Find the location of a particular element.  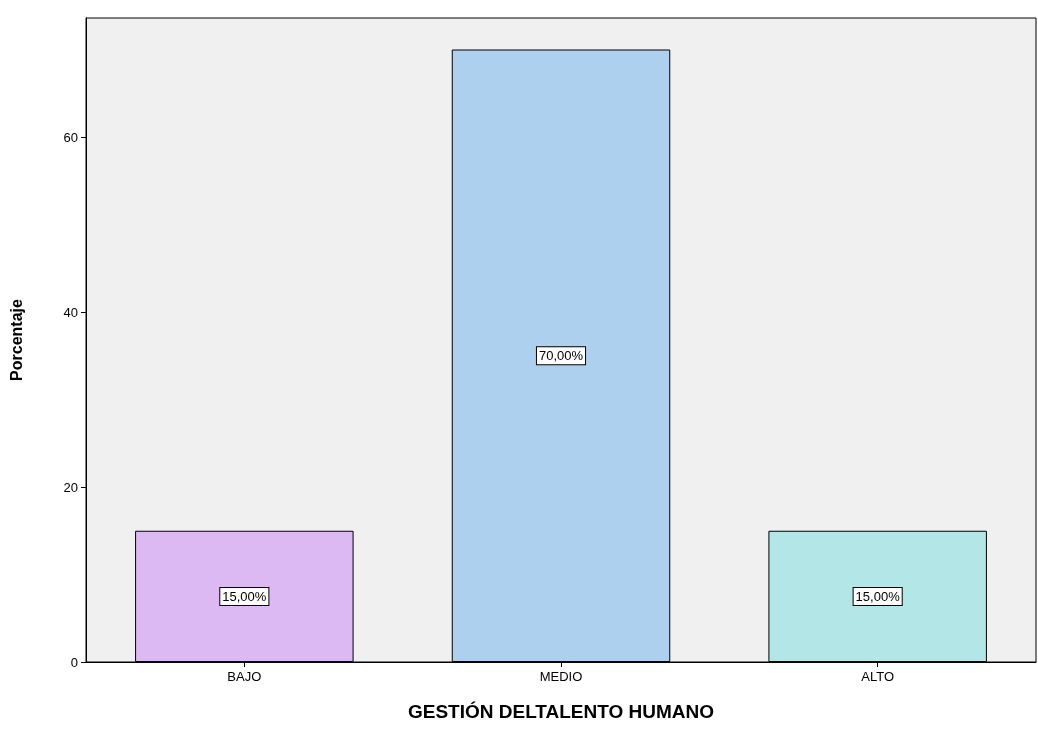

y-tick-label: 20 is located at coordinates (70, 487).